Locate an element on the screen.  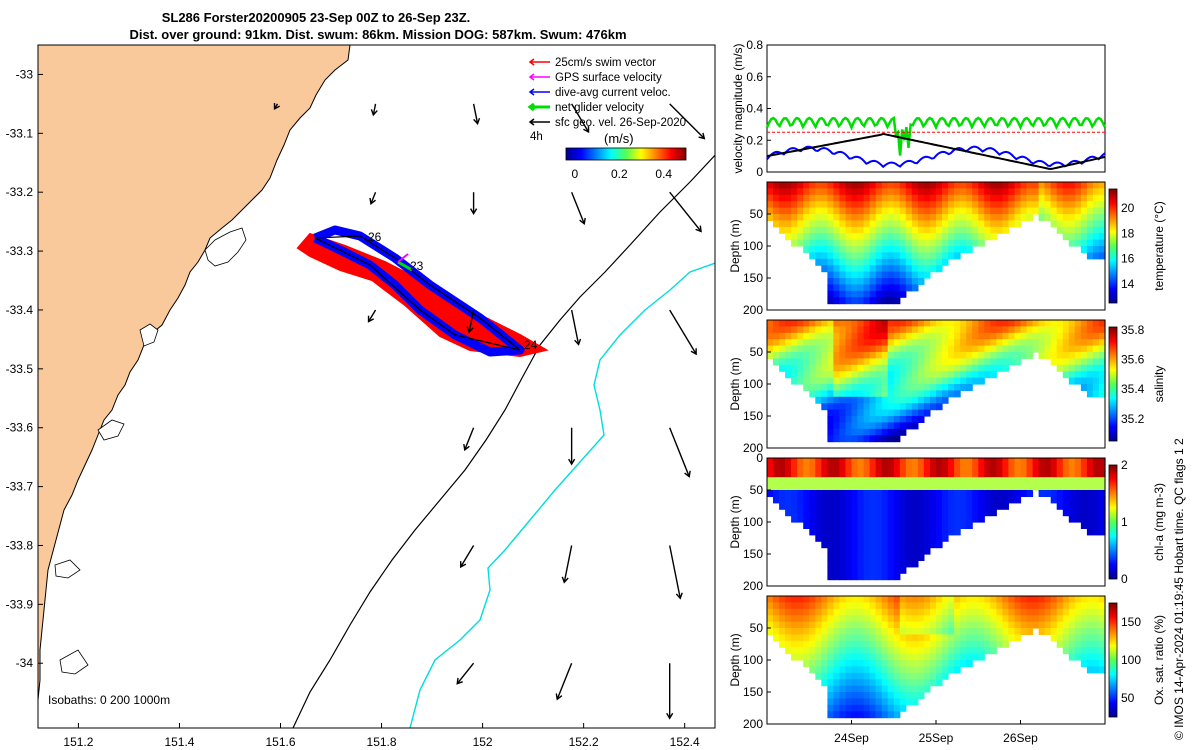
x-tick-label: 26Sep is located at coordinates (1020, 738).